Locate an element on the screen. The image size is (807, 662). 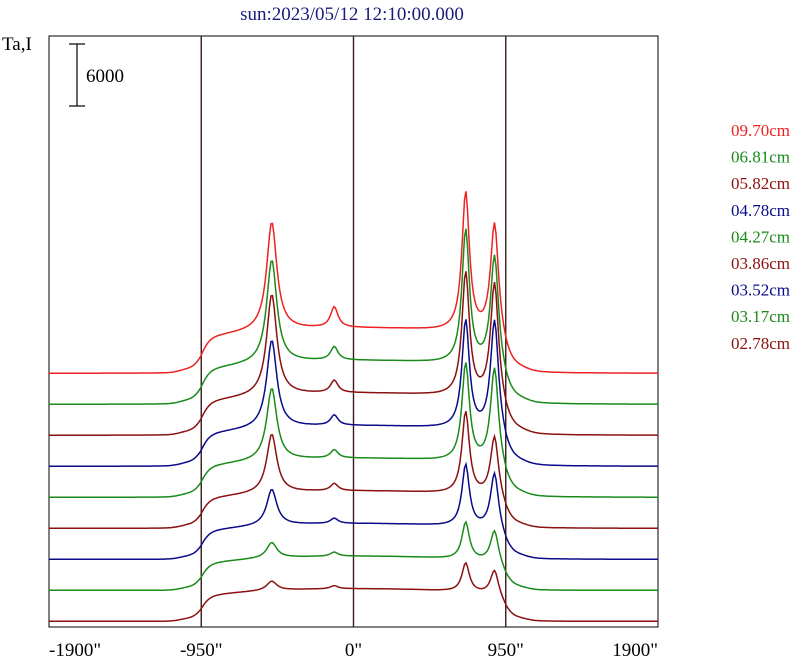
x-tick-label: 0" is located at coordinates (353, 650).